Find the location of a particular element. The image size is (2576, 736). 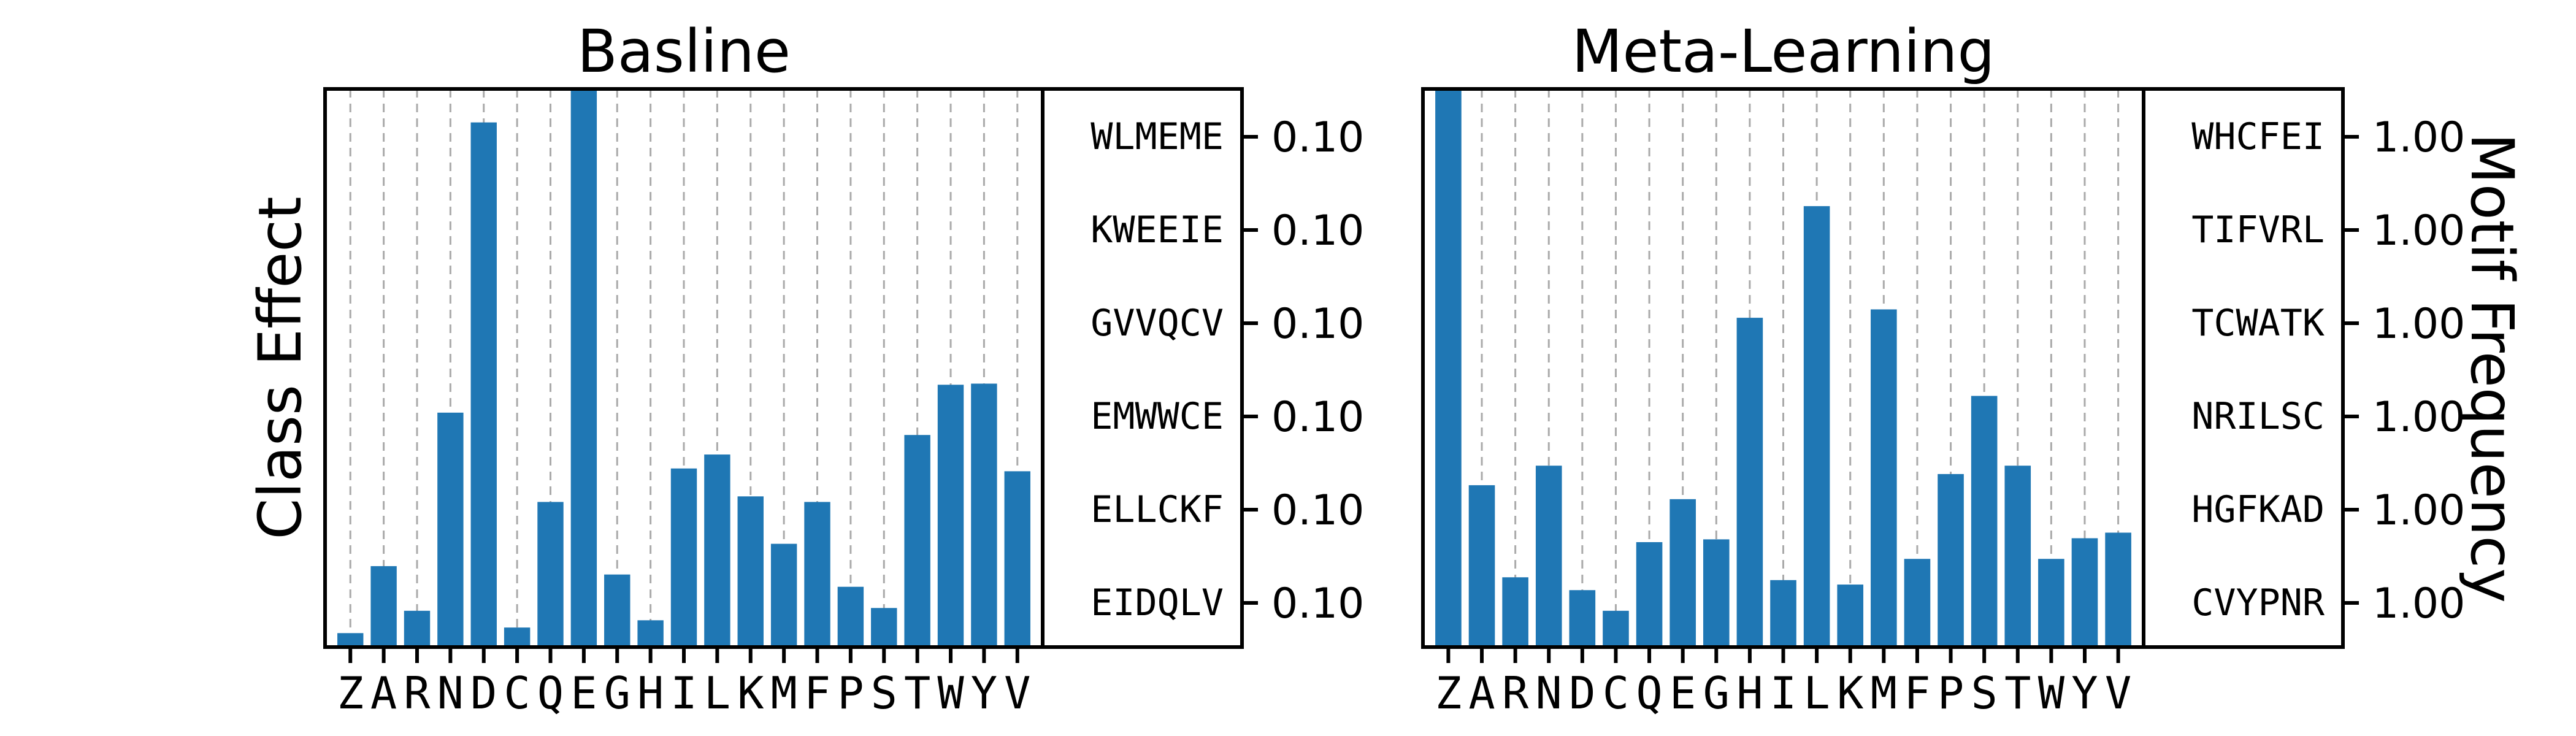

x-tick-label: V is located at coordinates (1017, 693).